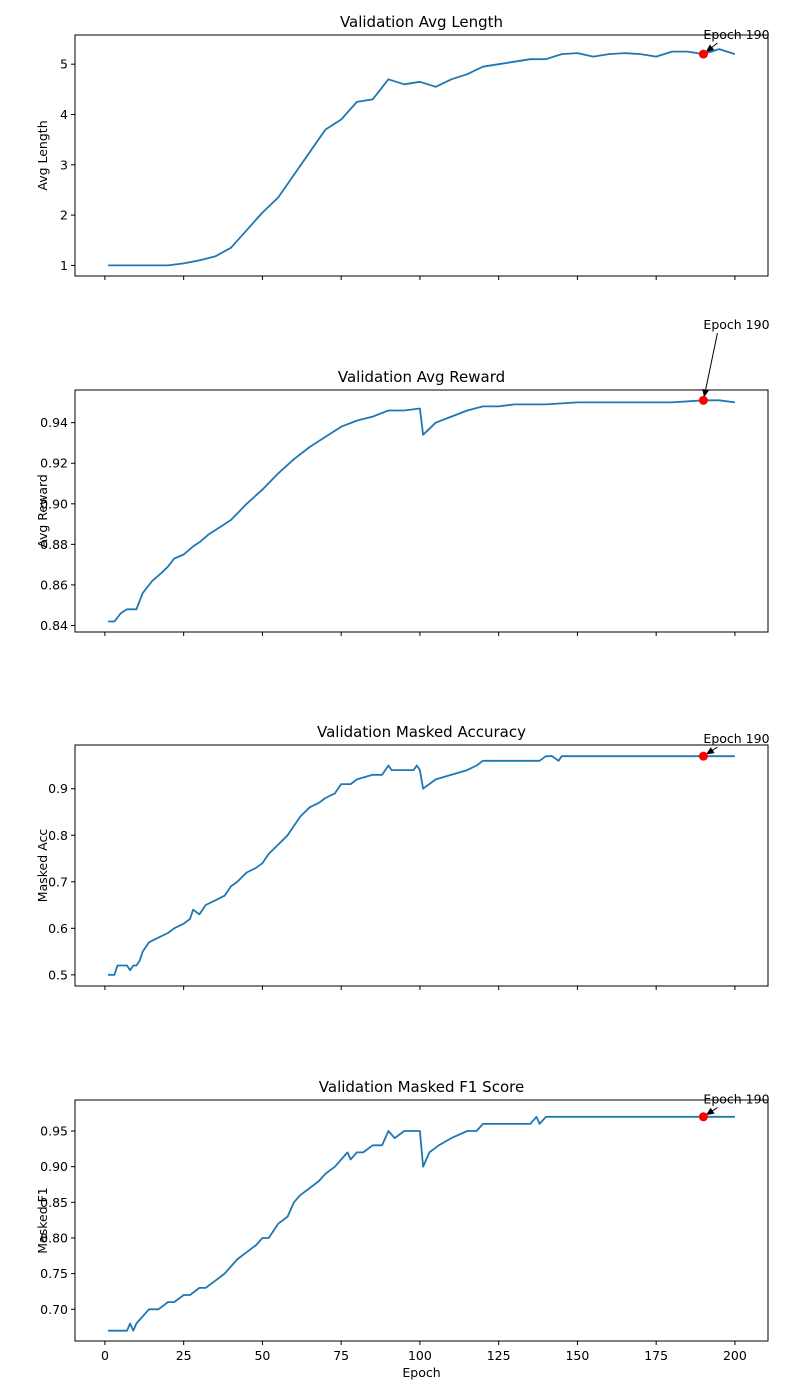 Image resolution: width=800 pixels, height=1400 pixels. I want to click on y-tick-label: 2, so click(64, 215).